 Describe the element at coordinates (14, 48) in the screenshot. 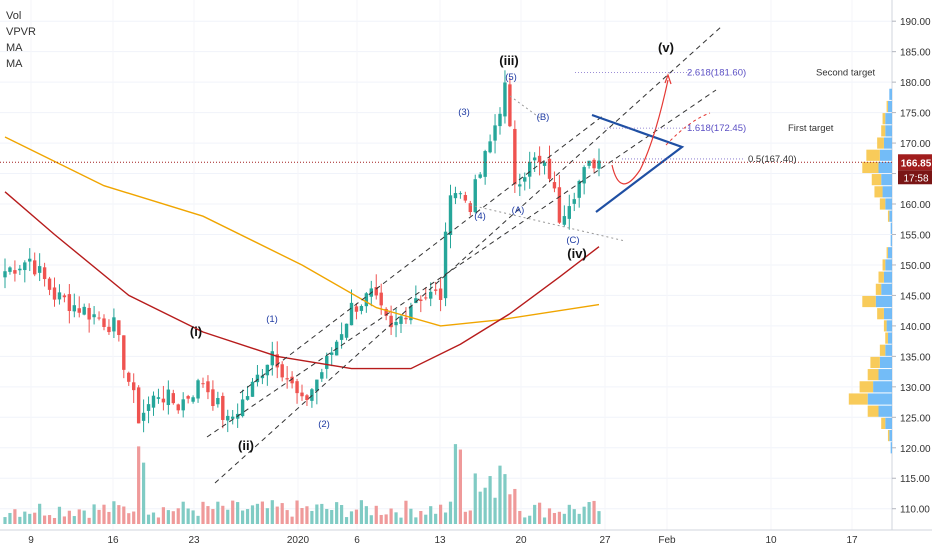

I see `legend-ma-1: MA` at that location.